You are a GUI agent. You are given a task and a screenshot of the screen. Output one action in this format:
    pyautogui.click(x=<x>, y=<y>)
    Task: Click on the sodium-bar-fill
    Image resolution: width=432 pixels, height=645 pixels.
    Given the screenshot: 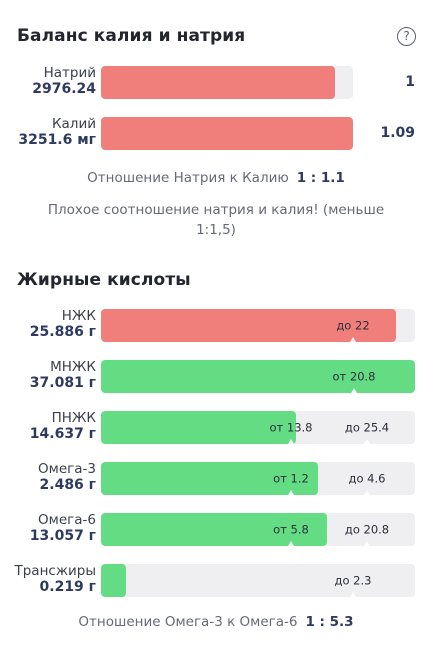 What is the action you would take?
    pyautogui.click(x=218, y=82)
    